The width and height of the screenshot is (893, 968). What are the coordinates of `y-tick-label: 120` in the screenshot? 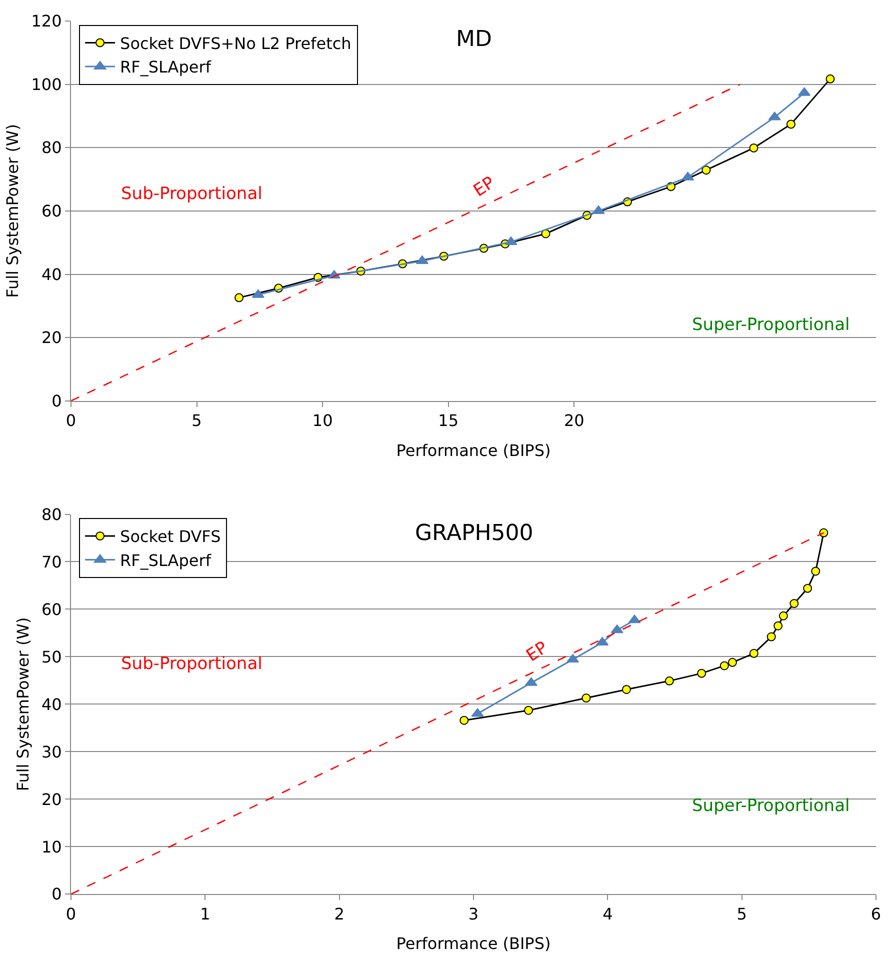 It's located at (46, 21).